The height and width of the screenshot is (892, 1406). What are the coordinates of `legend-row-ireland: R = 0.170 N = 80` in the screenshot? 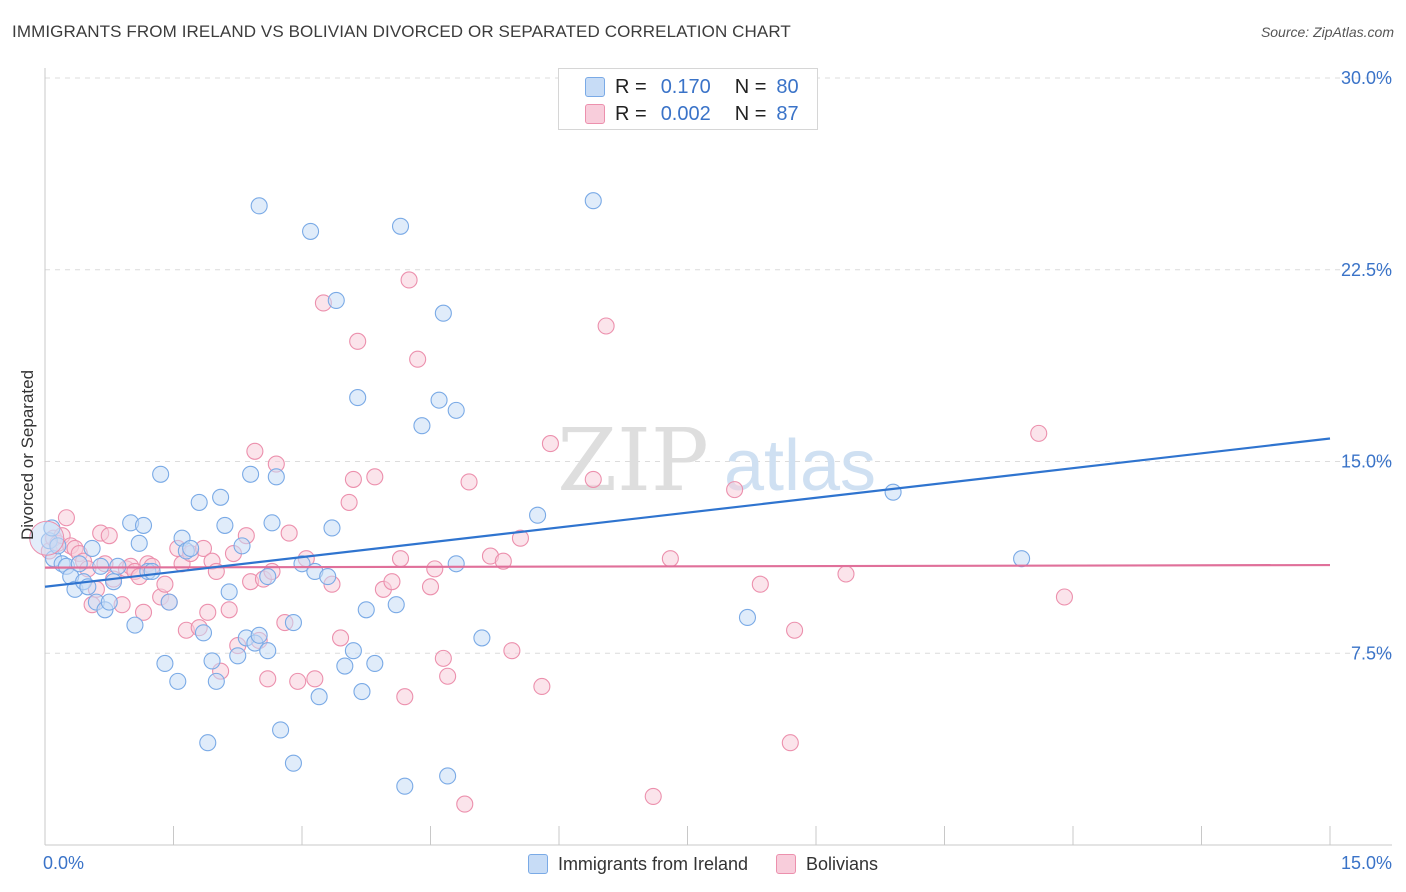 It's located at (692, 87).